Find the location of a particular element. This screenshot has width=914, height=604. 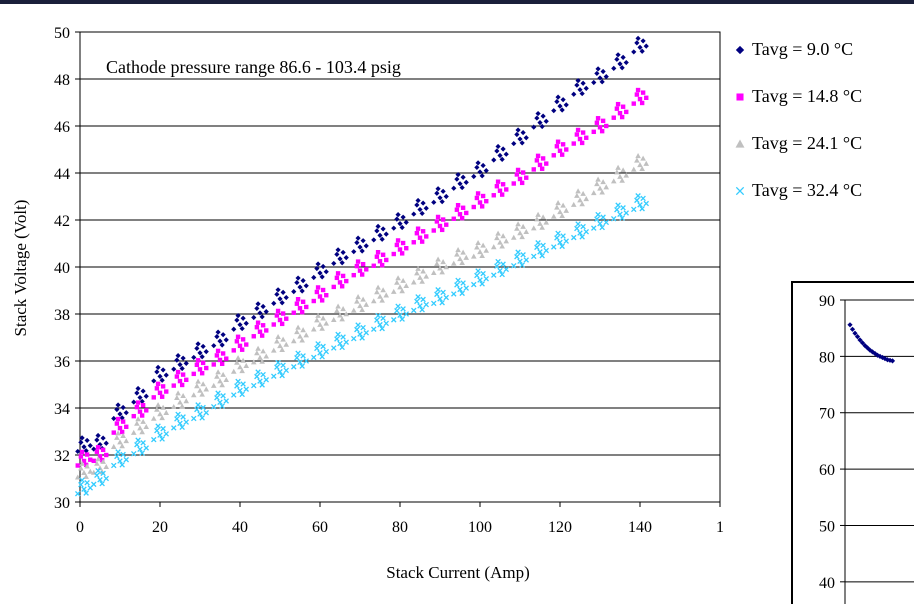

main-y-tick-label: 38 is located at coordinates (62, 315).